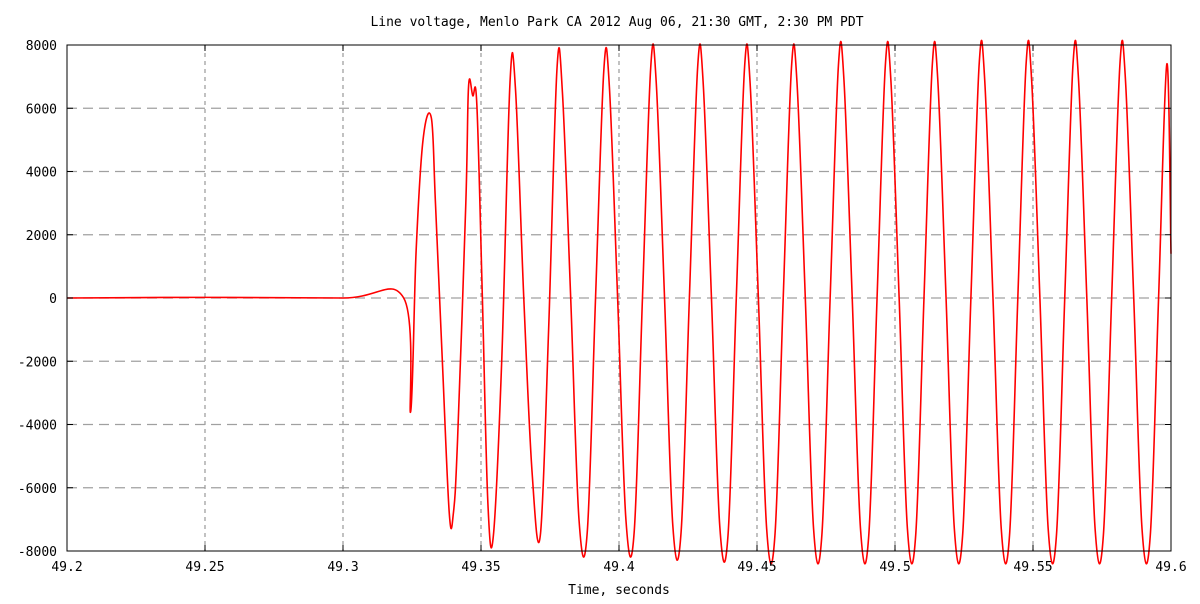 The width and height of the screenshot is (1200, 604). Describe the element at coordinates (41, 46) in the screenshot. I see `y-tick-label: 8000` at that location.